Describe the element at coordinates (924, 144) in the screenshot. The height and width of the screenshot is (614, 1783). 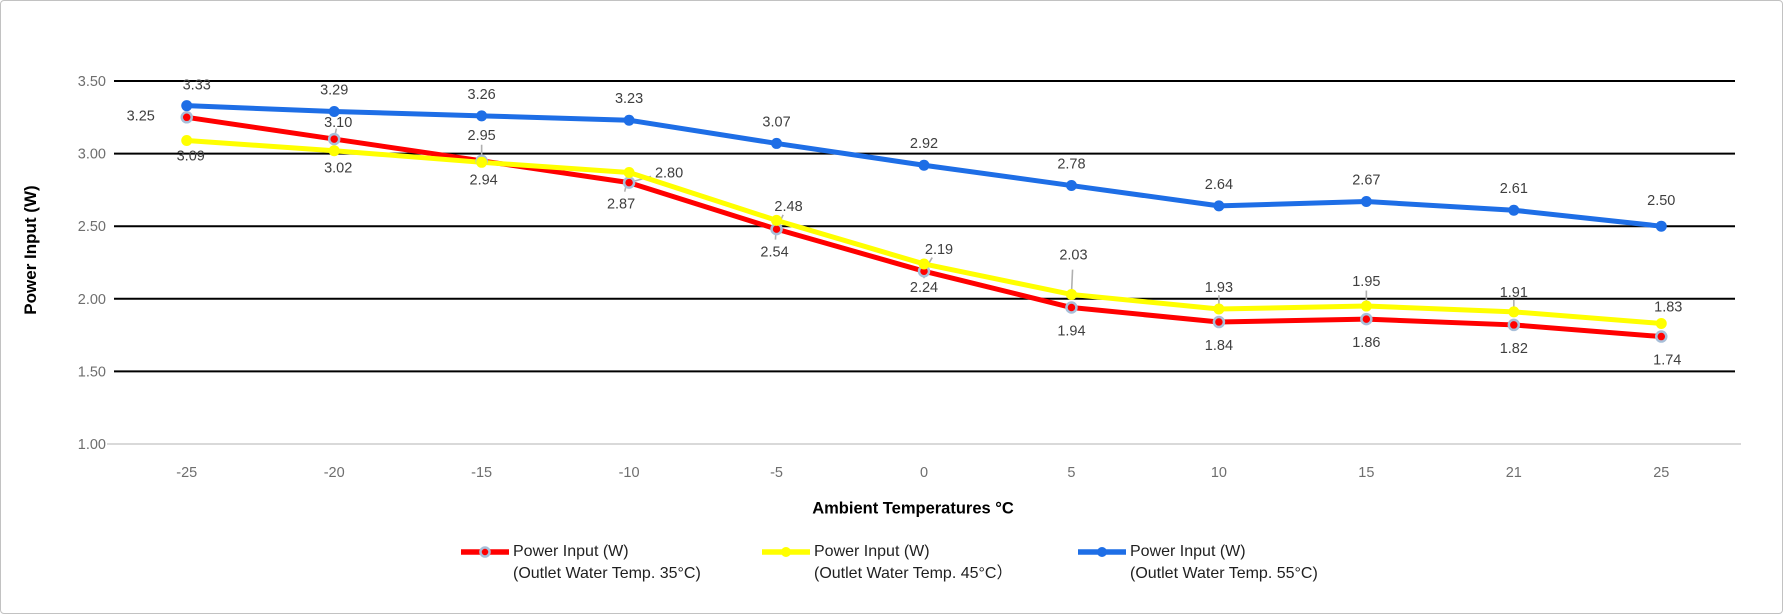
I see `data-point-label: 2.92` at that location.